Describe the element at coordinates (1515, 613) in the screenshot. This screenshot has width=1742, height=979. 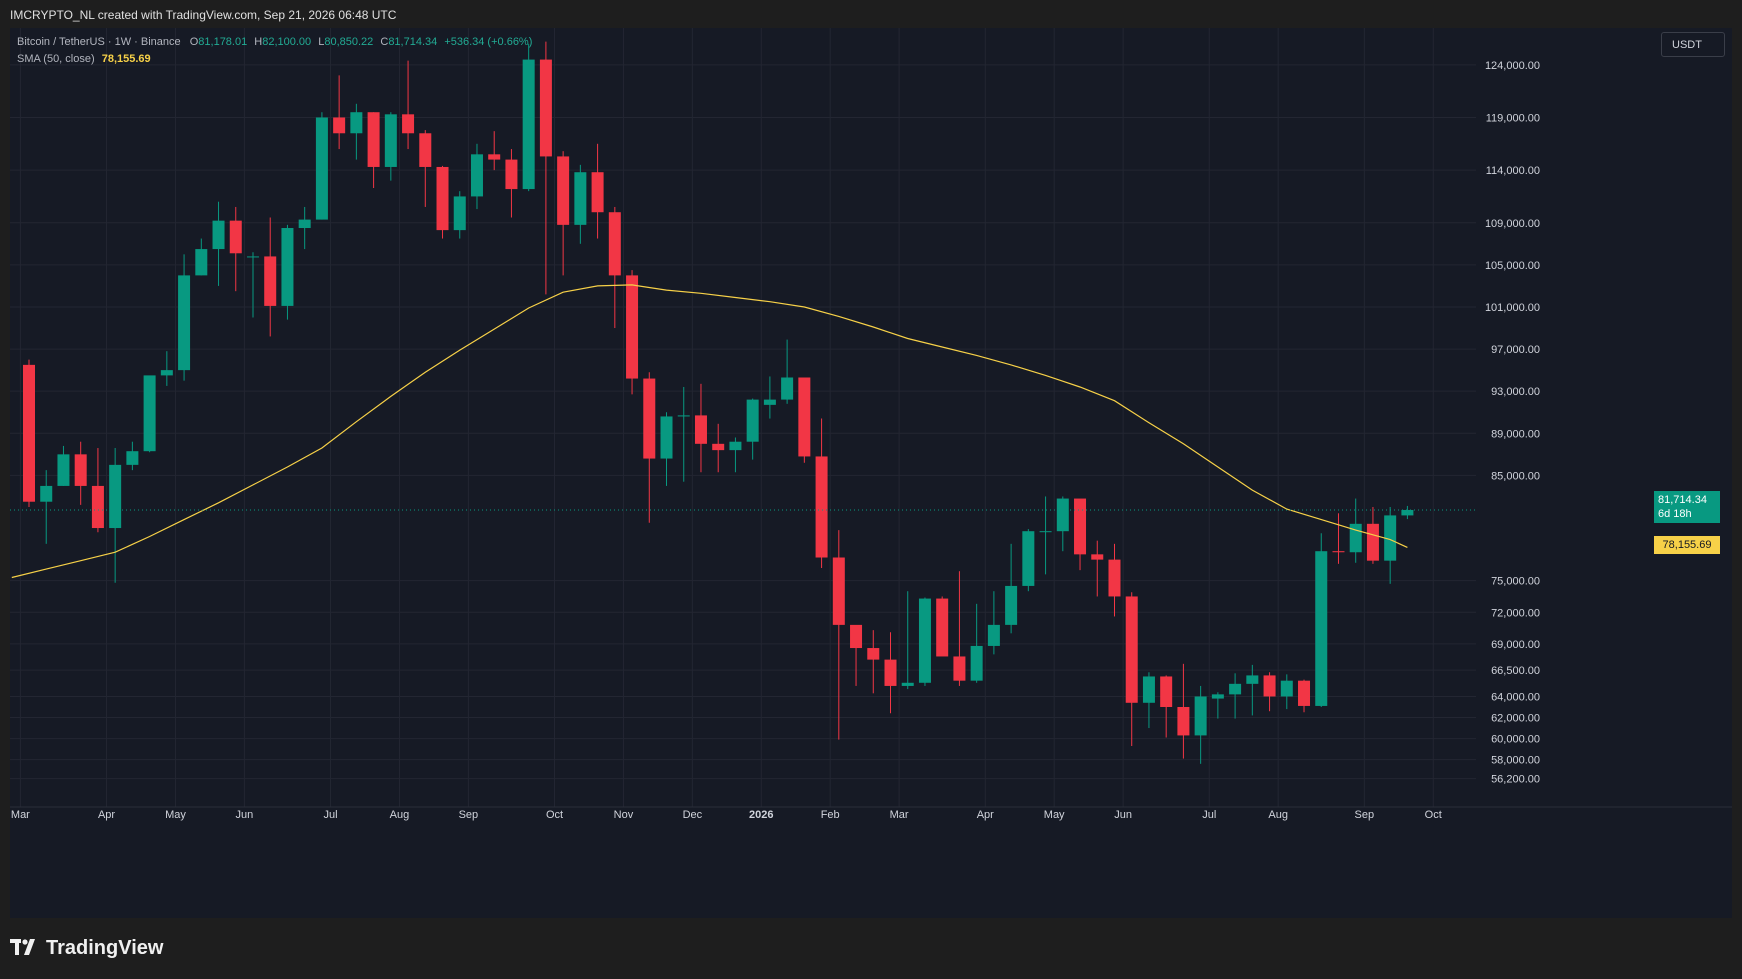
I see `price-axis-label: 72,000.00` at that location.